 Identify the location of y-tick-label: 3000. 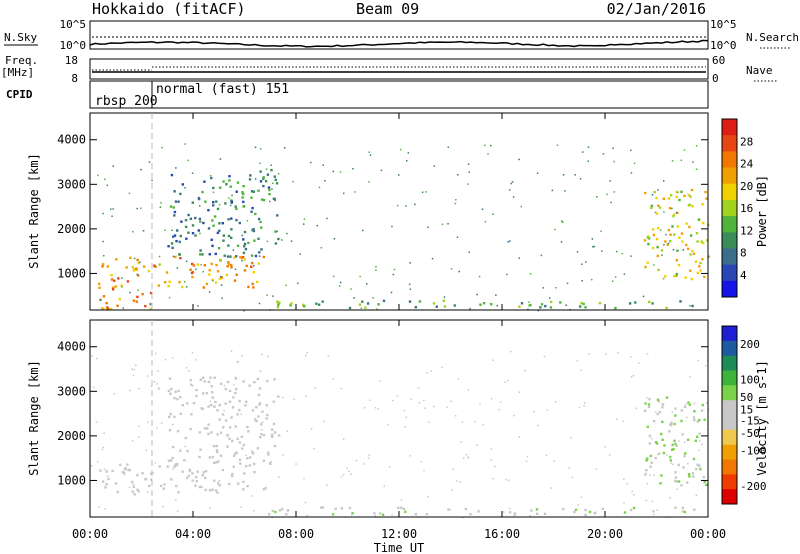
(71, 391).